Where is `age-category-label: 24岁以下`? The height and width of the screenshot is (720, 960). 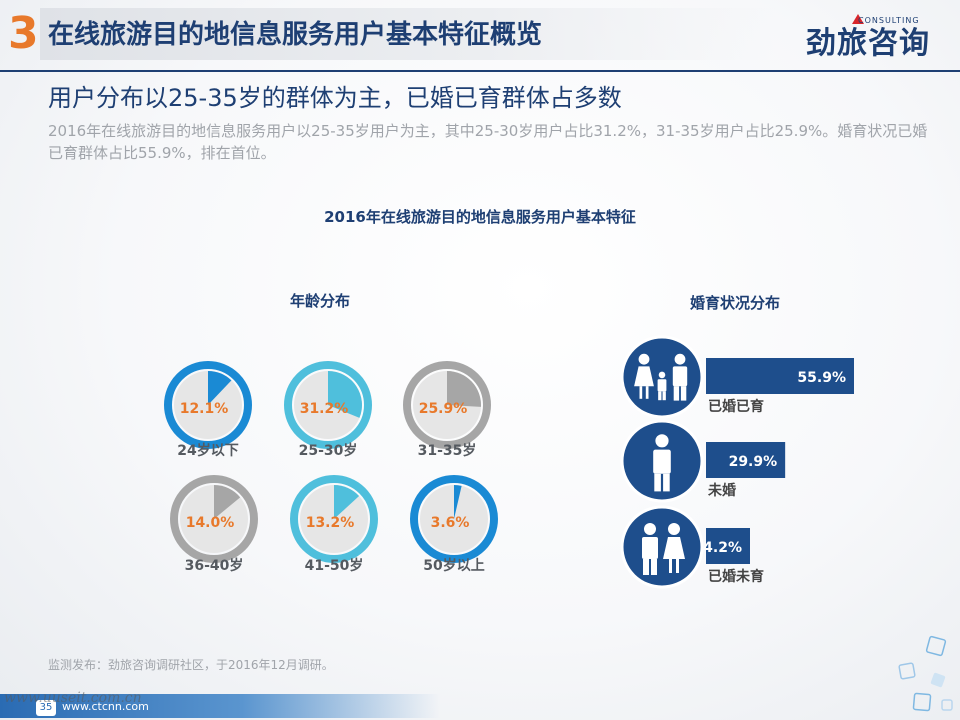
age-category-label: 24岁以下 is located at coordinates (208, 451).